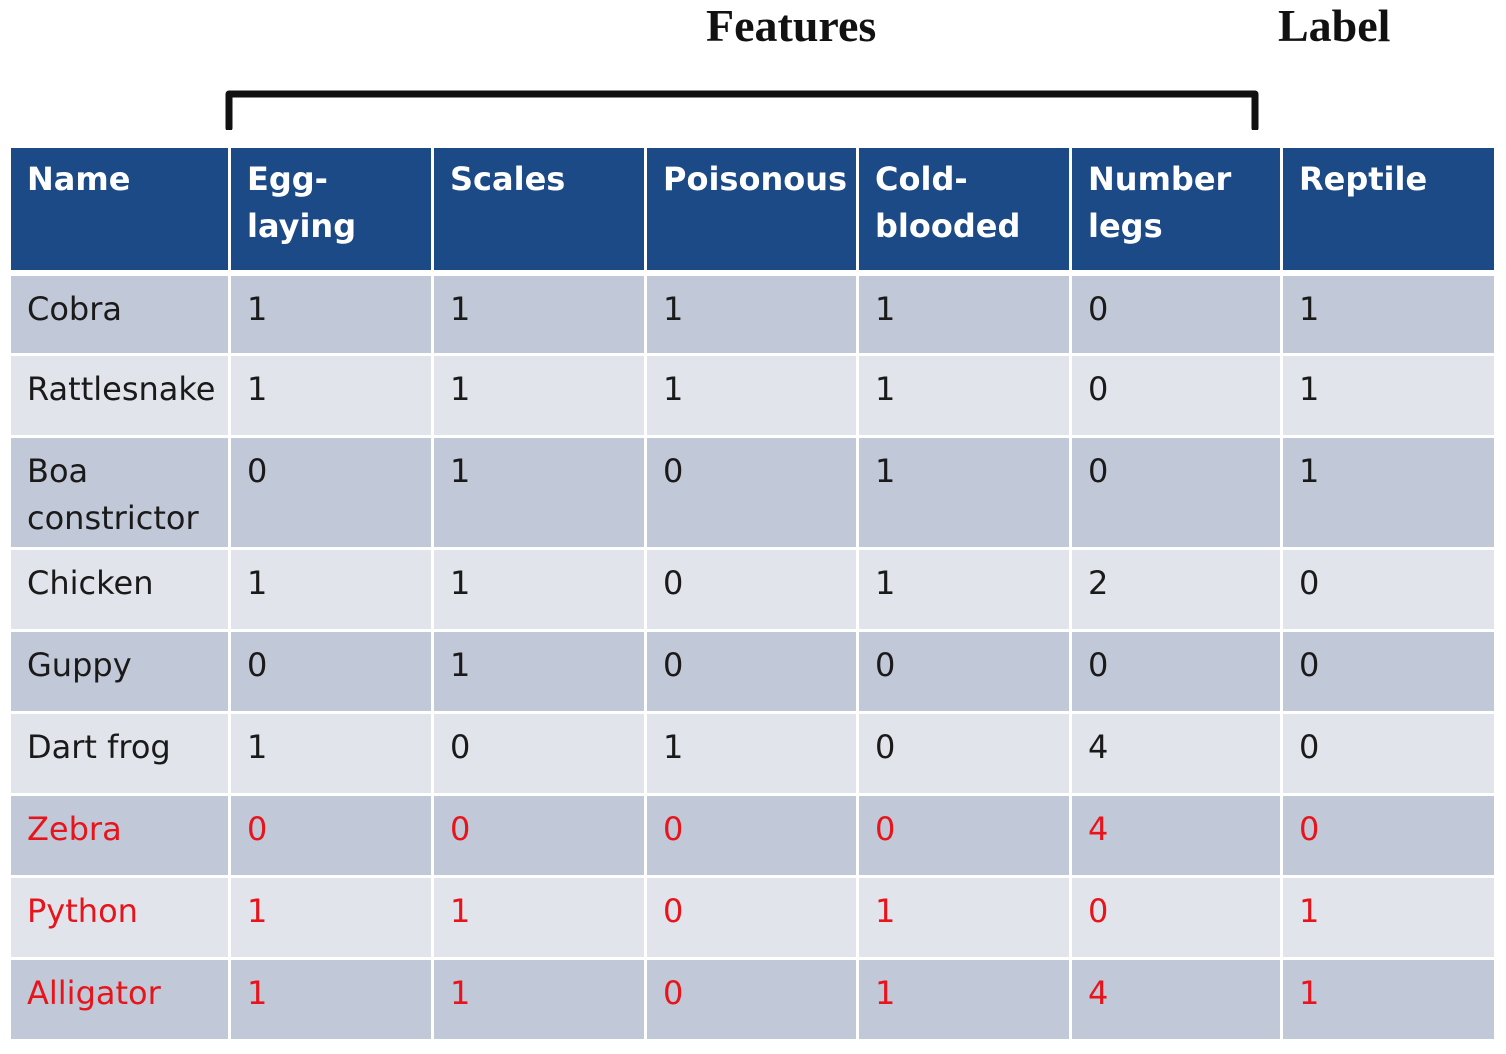  Describe the element at coordinates (119, 917) in the screenshot. I see `cell-name: Python` at that location.